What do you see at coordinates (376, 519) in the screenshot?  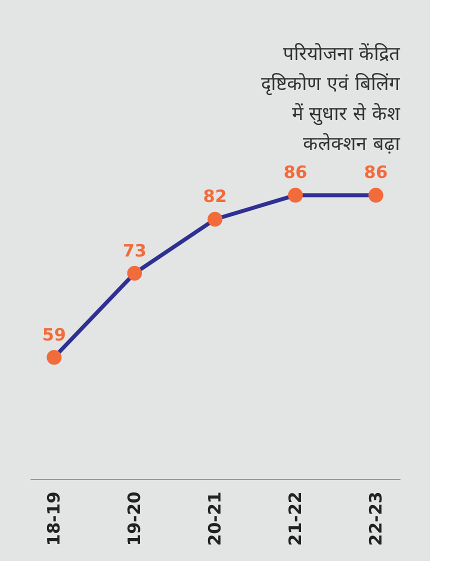 I see `x-tick-label: 22-23` at bounding box center [376, 519].